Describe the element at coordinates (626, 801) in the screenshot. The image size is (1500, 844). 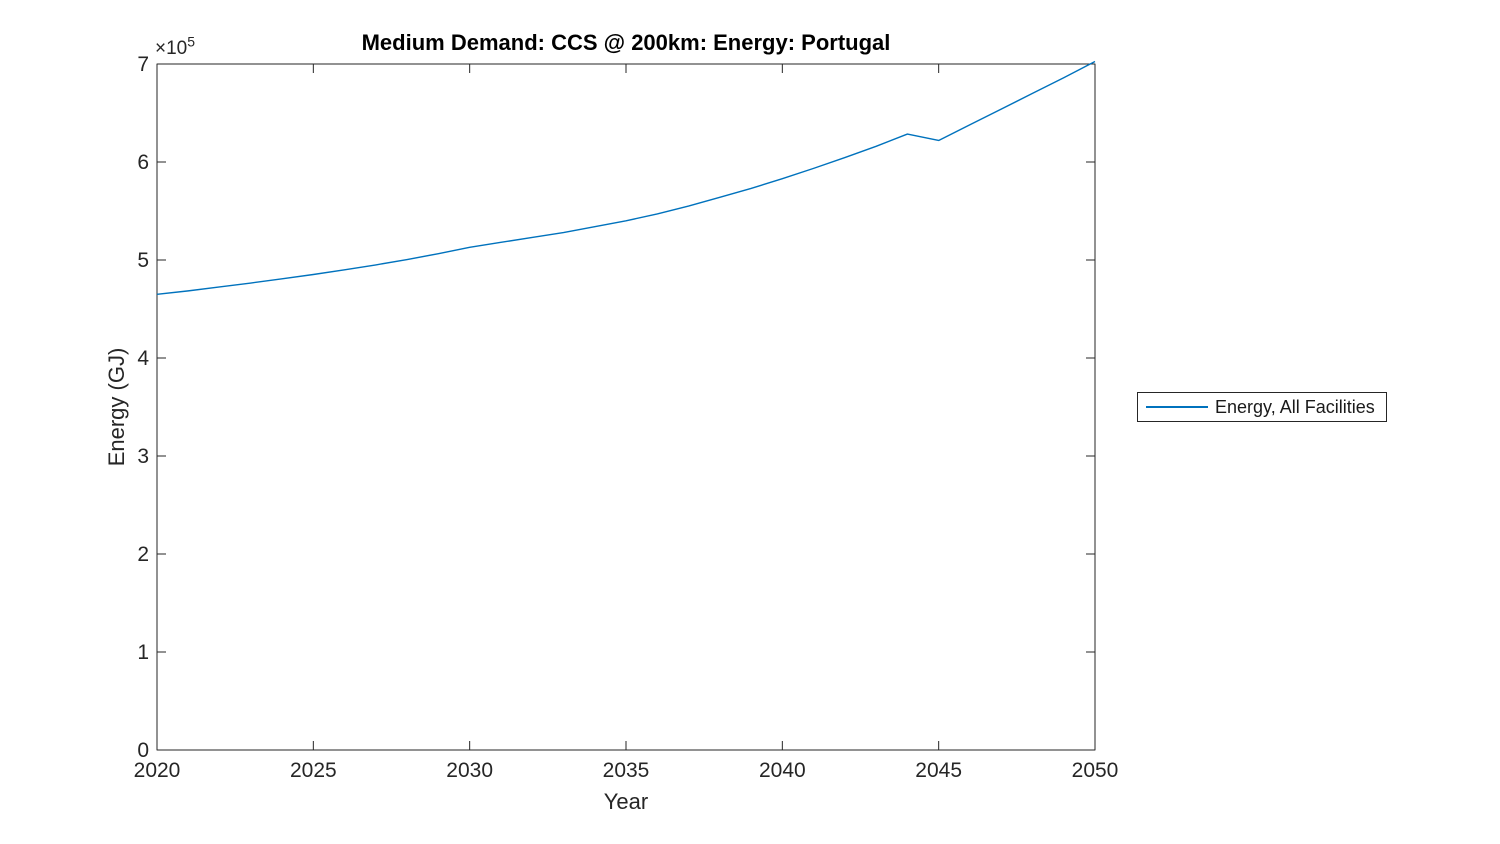
I see `x-axis-label: Year` at that location.